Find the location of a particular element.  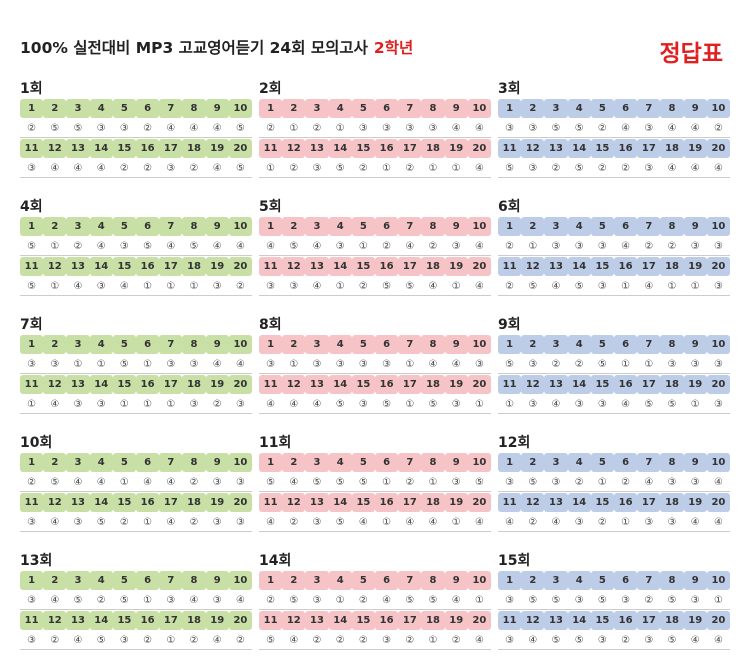

question-number: 8 is located at coordinates (194, 344).